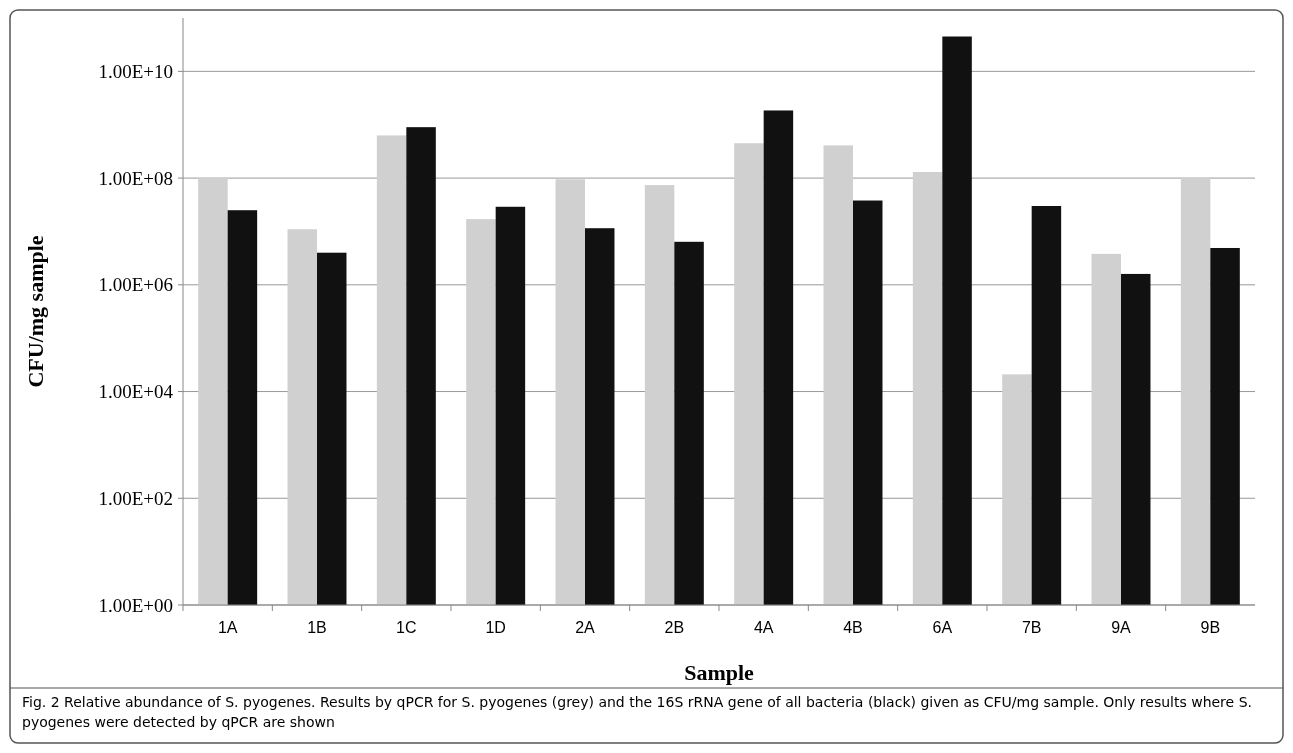 This screenshot has height=753, width=1293. I want to click on y-tick-label: 1.00E+06, so click(135, 285).